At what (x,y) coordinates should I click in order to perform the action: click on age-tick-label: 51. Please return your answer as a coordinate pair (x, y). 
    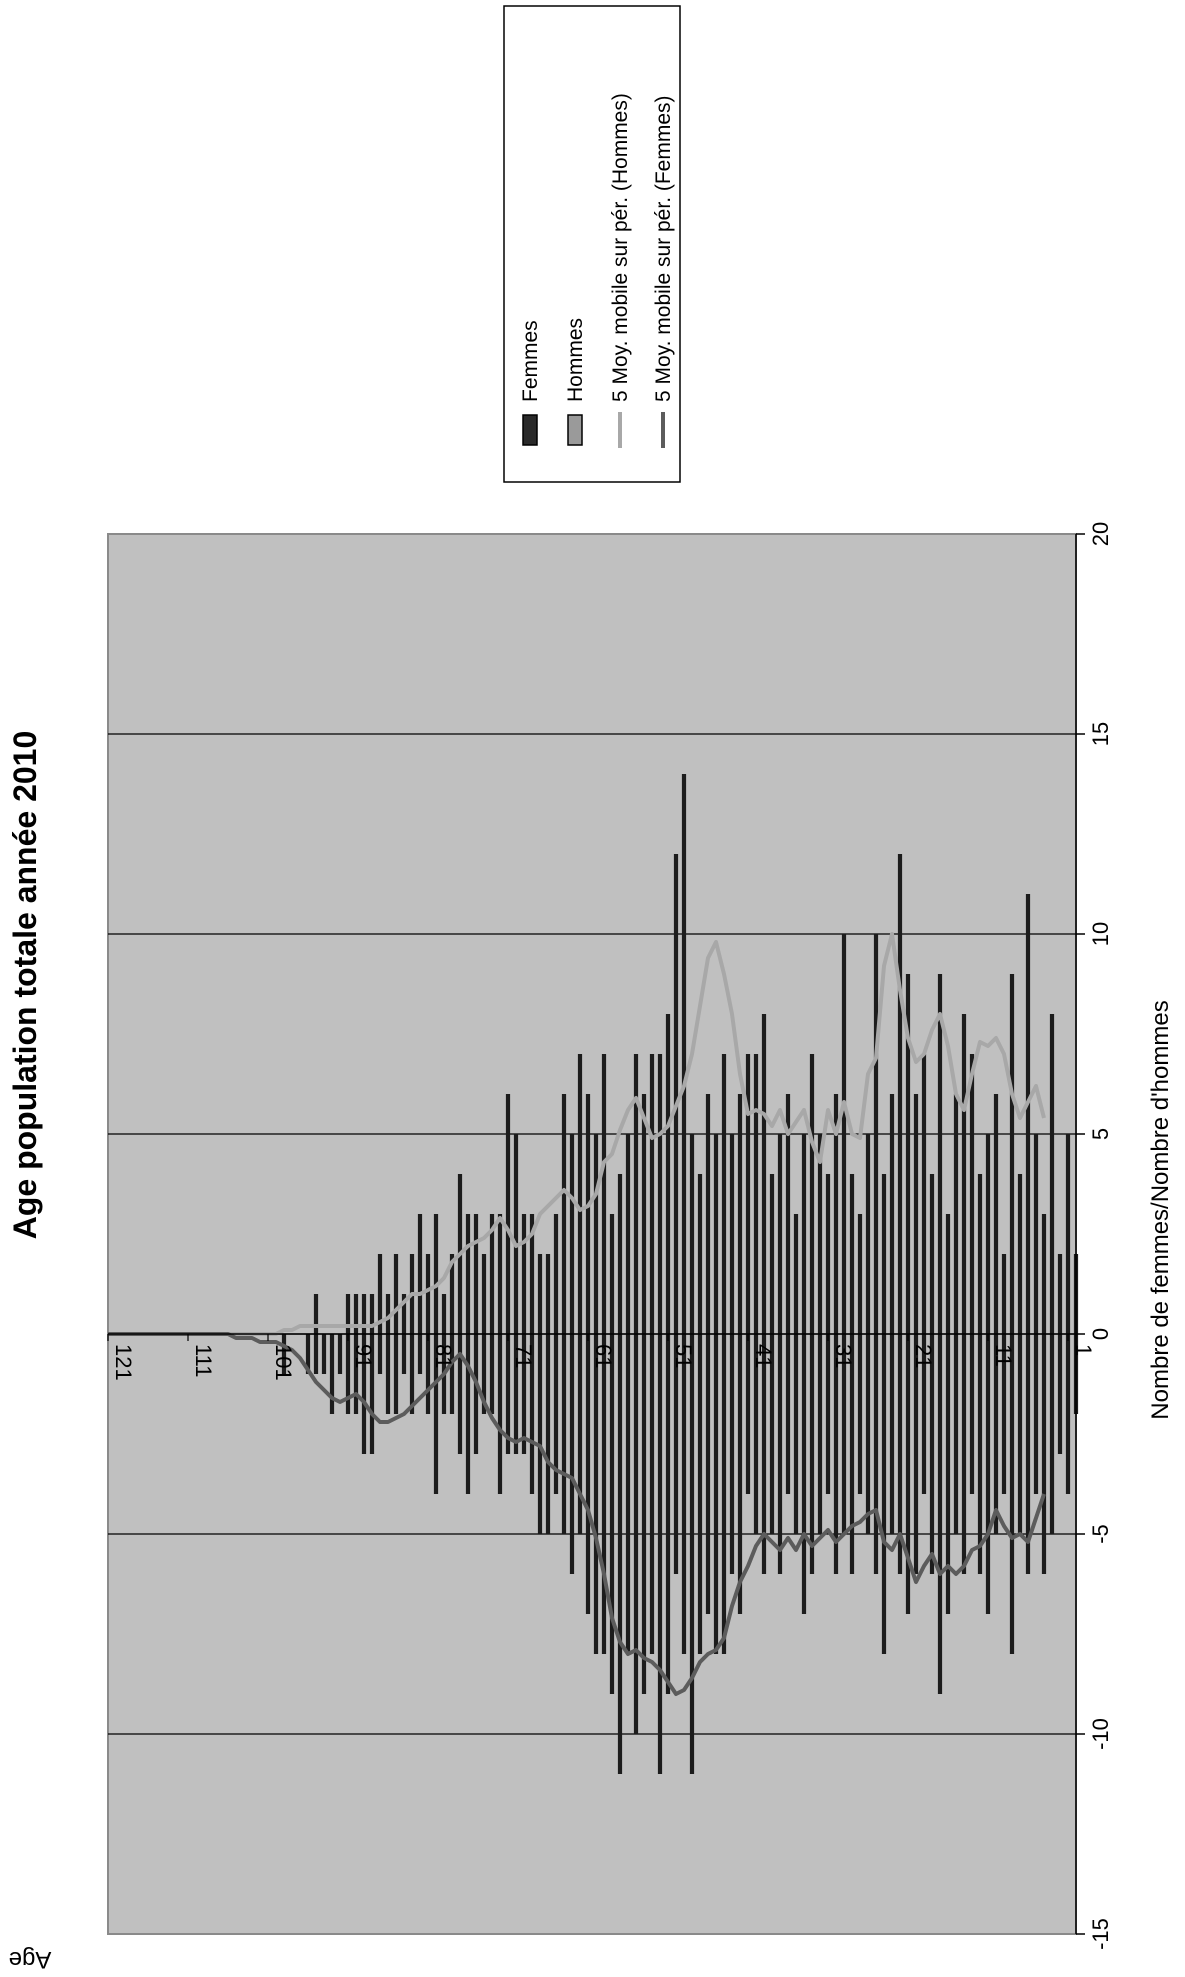
    Looking at the image, I should click on (683, 1356).